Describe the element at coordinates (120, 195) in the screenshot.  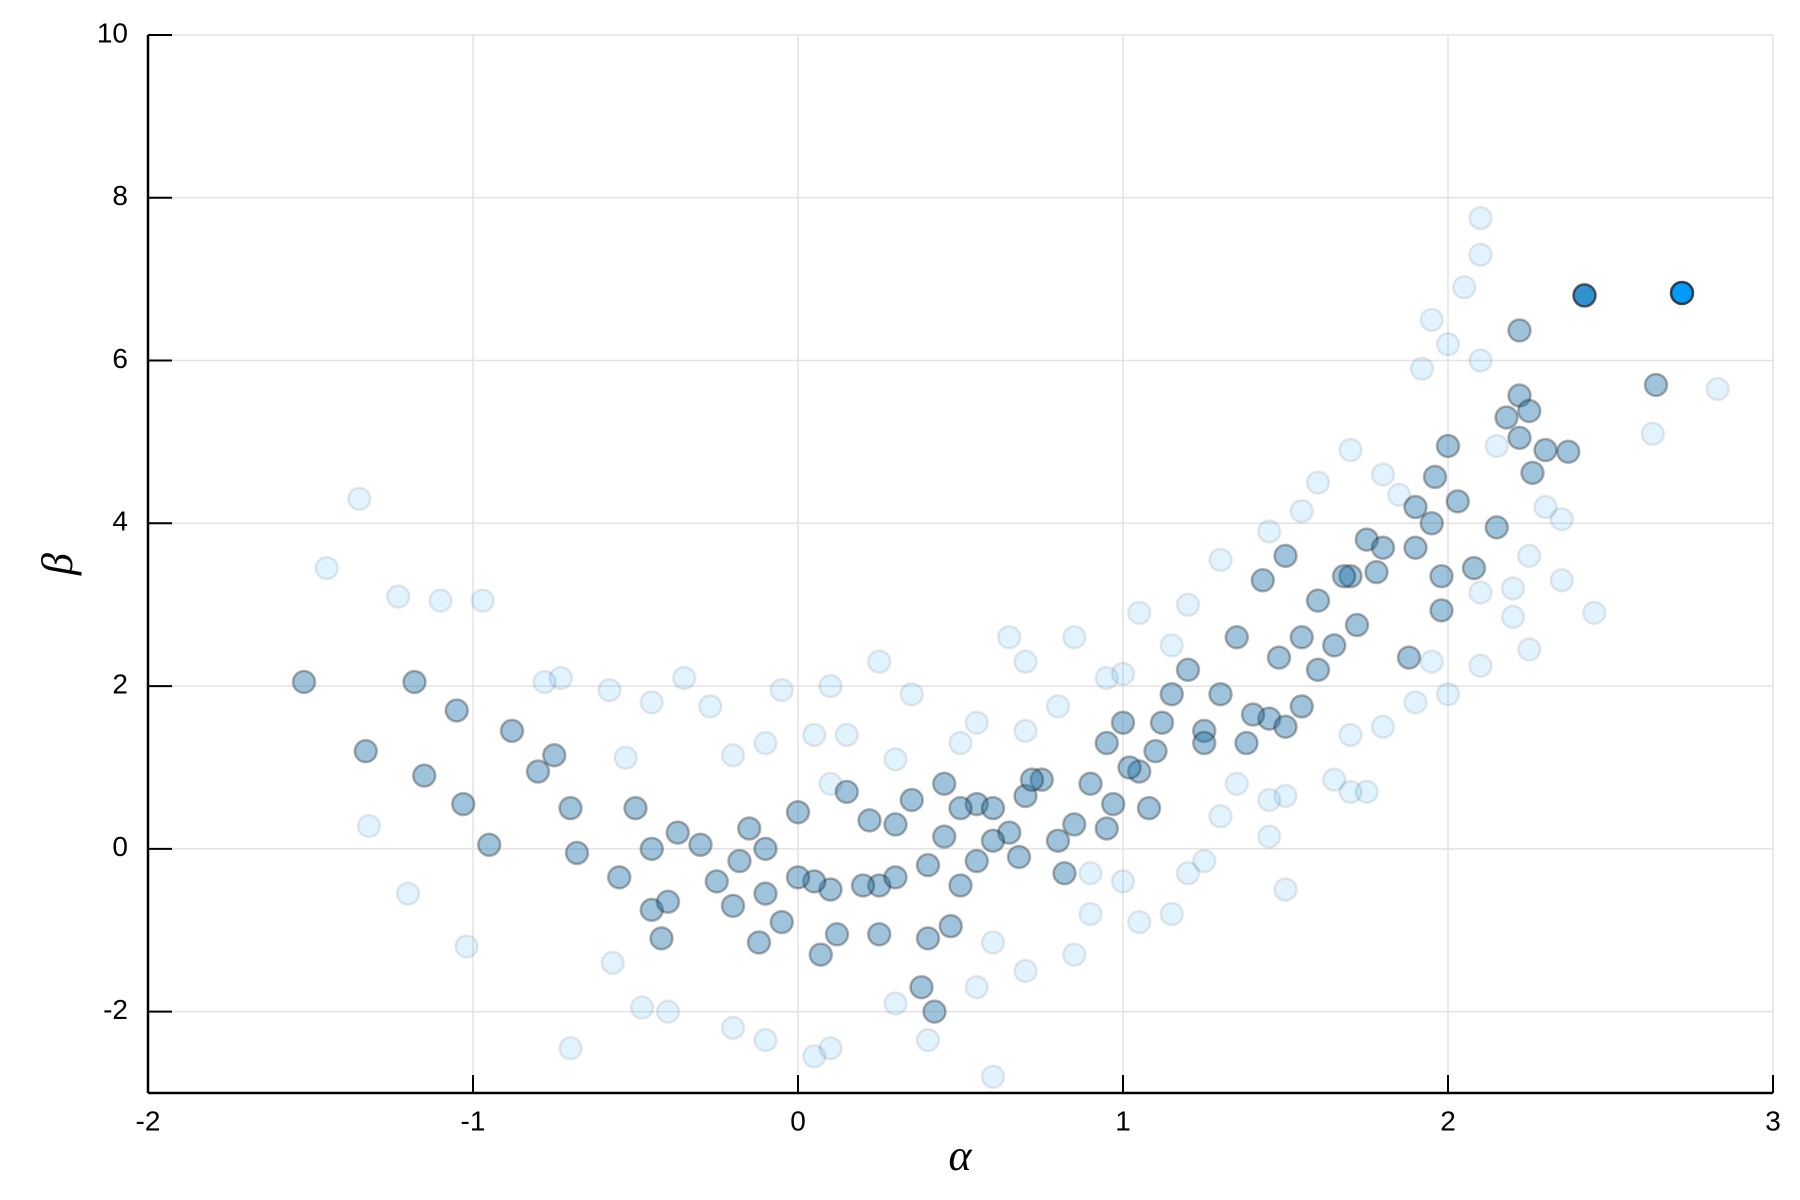
I see `y-tick-label: 8` at that location.